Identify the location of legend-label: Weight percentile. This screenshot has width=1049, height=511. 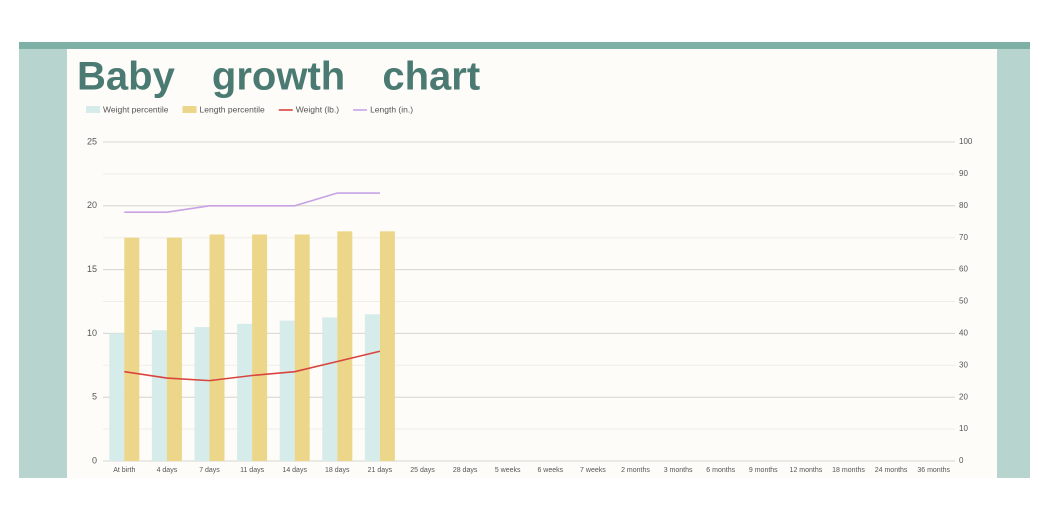
(136, 109).